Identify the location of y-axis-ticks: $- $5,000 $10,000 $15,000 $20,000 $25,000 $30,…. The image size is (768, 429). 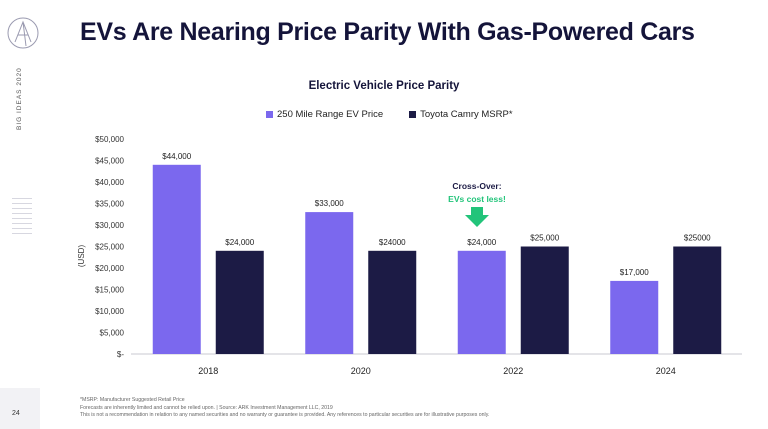
(109, 247).